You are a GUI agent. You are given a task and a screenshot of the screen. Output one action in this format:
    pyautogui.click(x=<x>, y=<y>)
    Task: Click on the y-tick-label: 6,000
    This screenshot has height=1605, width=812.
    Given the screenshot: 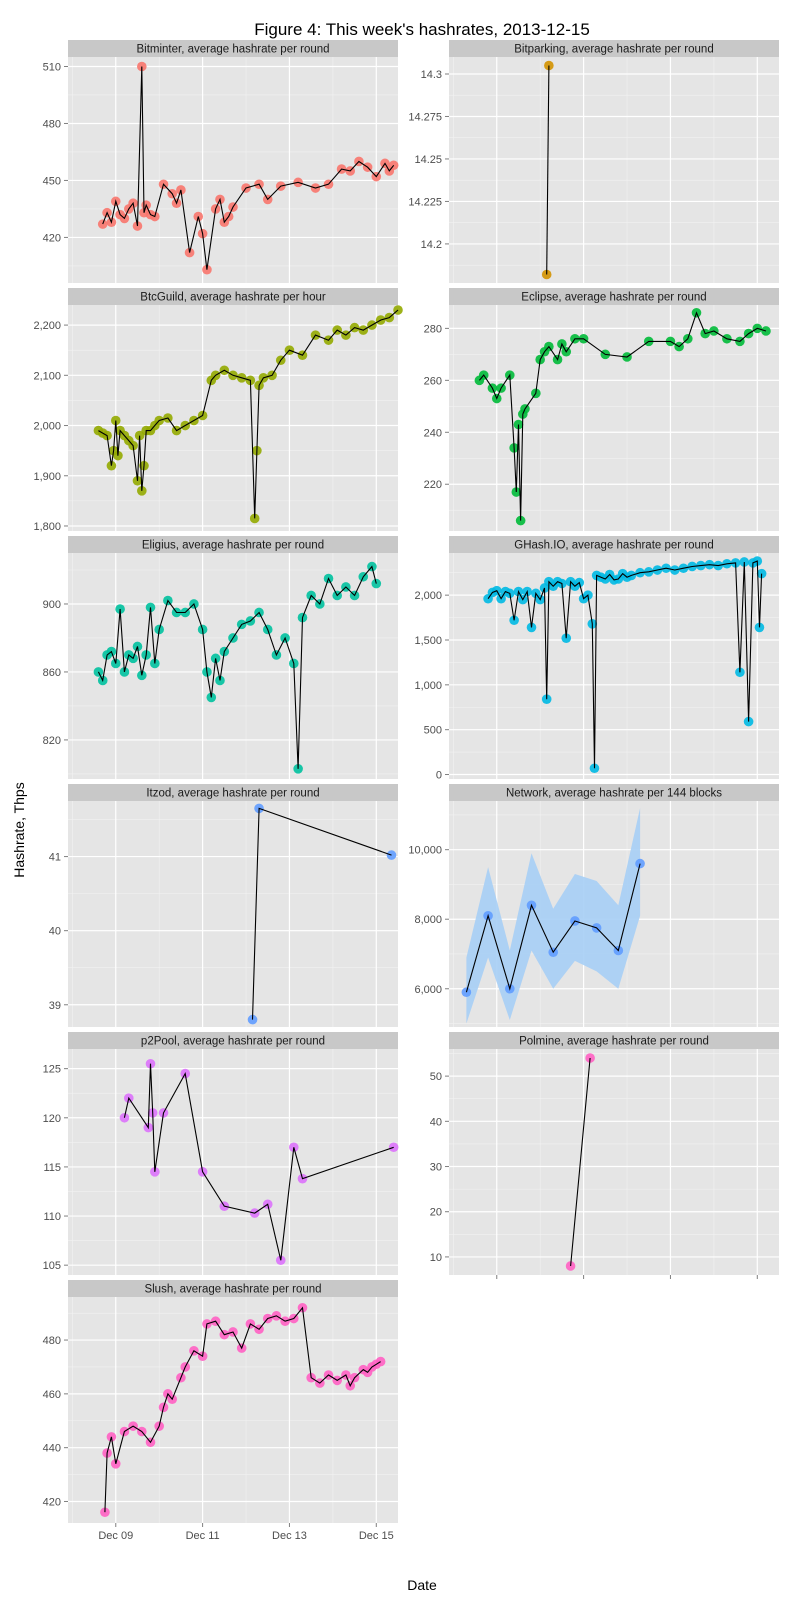 What is the action you would take?
    pyautogui.click(x=428, y=990)
    